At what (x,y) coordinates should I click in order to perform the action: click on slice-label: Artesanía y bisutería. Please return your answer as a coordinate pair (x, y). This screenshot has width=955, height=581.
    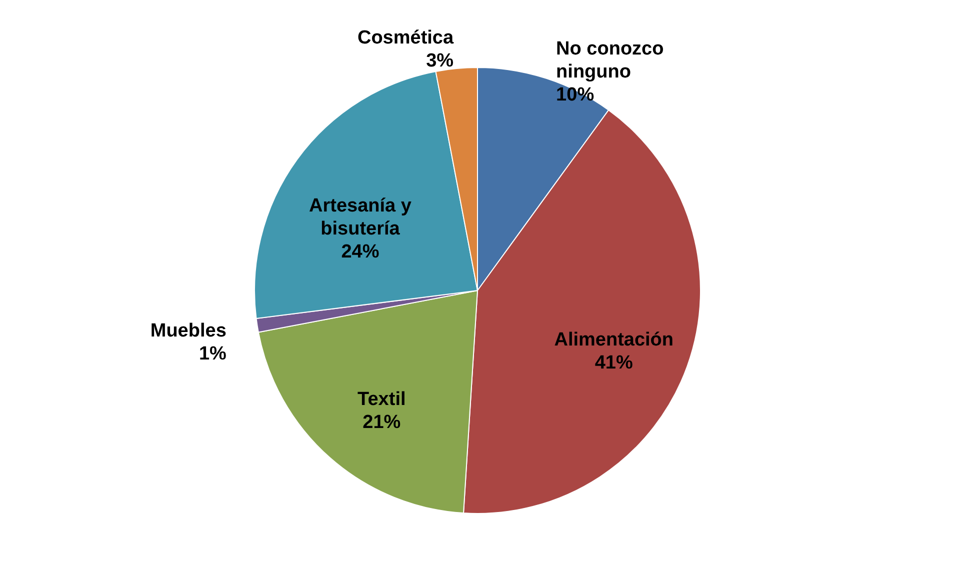
    Looking at the image, I should click on (360, 217).